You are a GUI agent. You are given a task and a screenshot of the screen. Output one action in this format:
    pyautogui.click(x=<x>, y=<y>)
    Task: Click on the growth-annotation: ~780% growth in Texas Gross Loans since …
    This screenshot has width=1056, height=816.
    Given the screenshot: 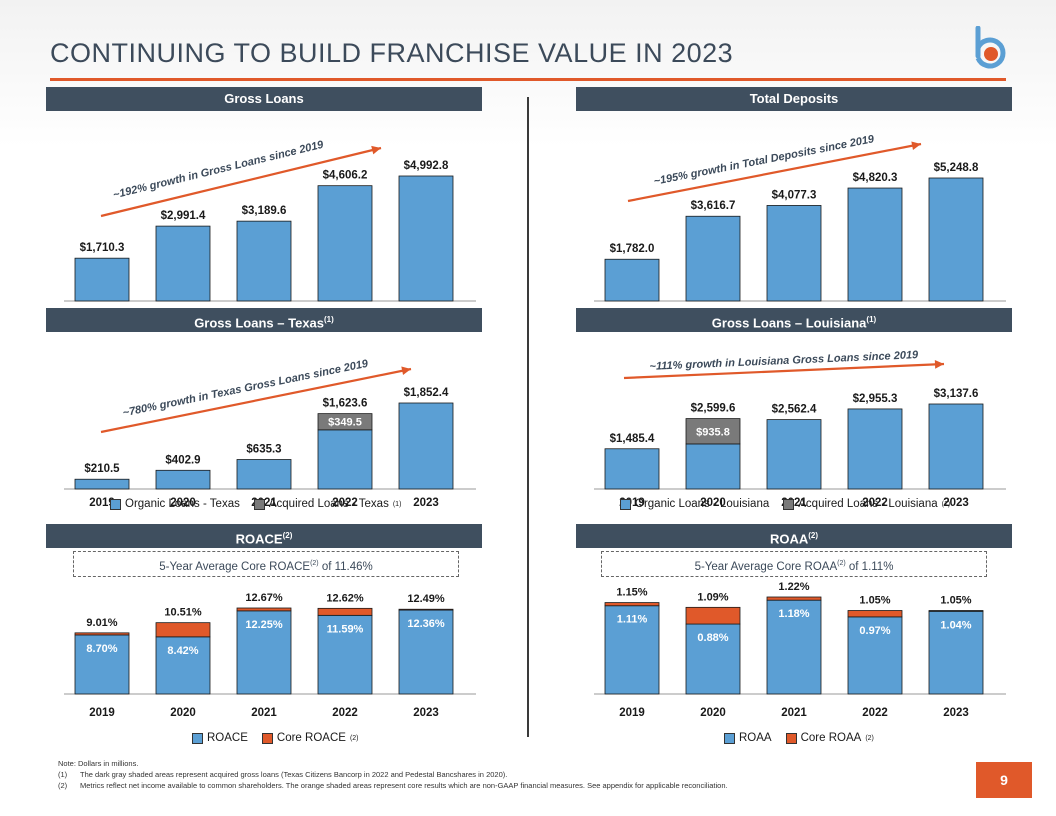 What is the action you would take?
    pyautogui.click(x=246, y=389)
    